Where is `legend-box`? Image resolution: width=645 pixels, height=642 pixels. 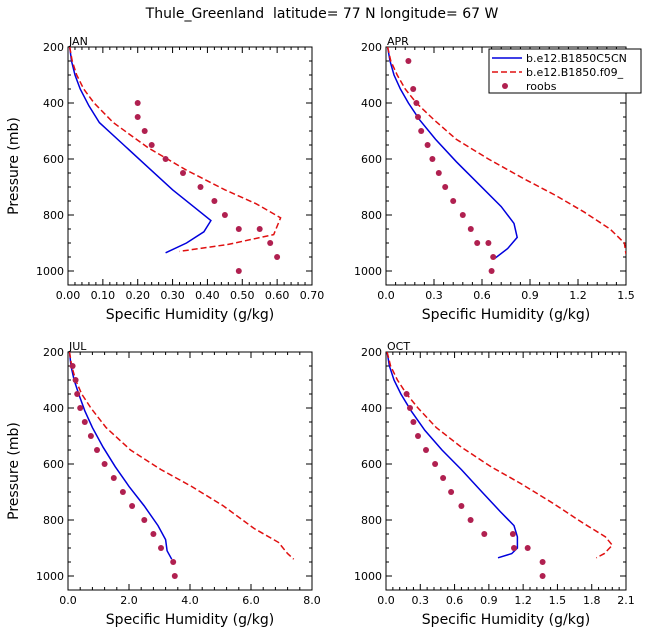 legend-box is located at coordinates (565, 71).